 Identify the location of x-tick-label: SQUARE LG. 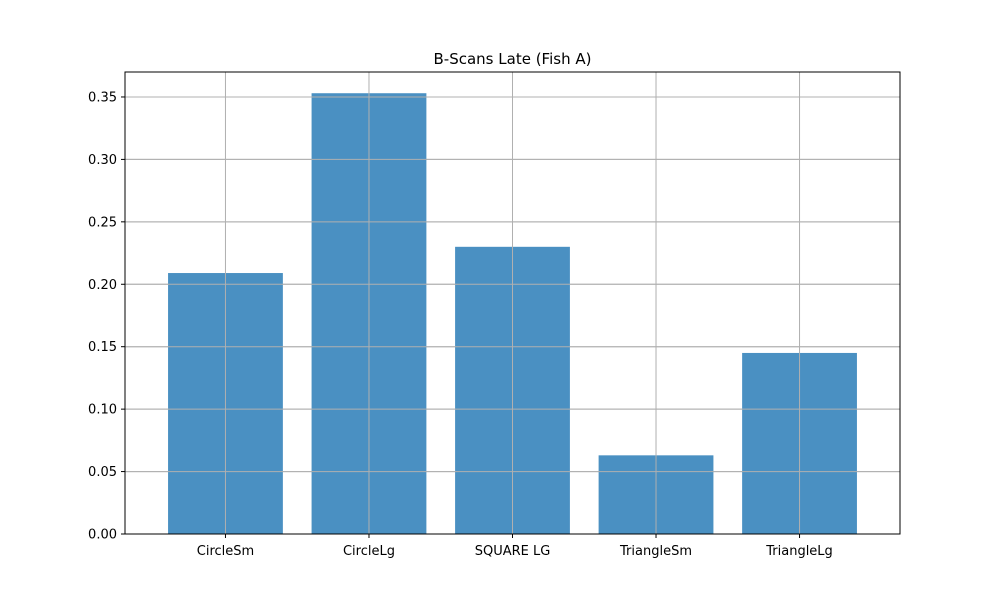
(513, 551).